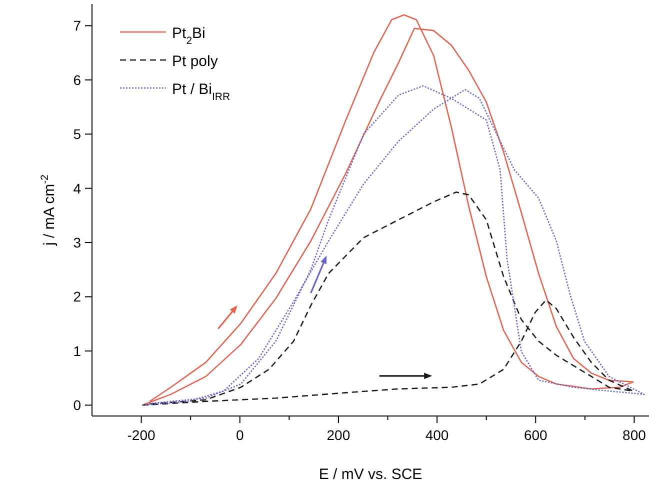  I want to click on y-tick-label: 0, so click(77, 405).